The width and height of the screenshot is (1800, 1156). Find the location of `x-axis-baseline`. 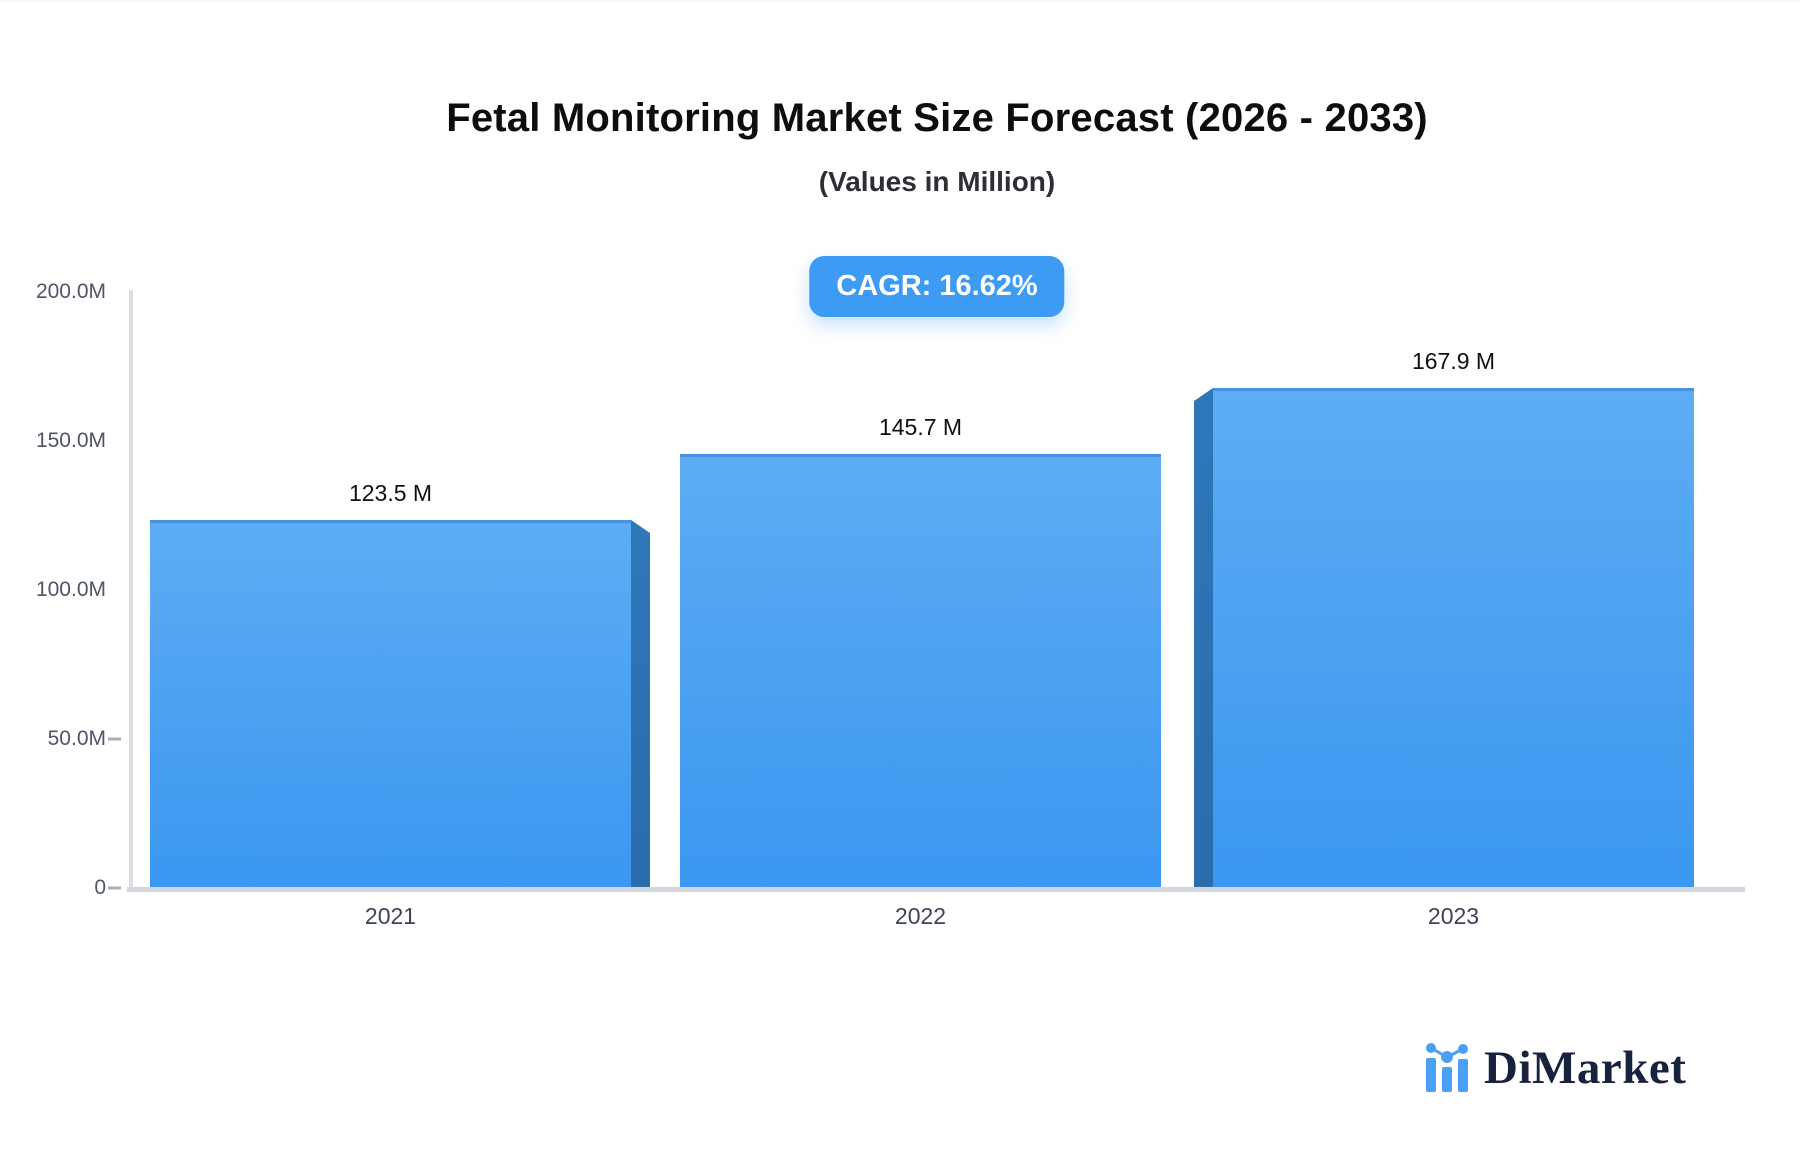

x-axis-baseline is located at coordinates (936, 889).